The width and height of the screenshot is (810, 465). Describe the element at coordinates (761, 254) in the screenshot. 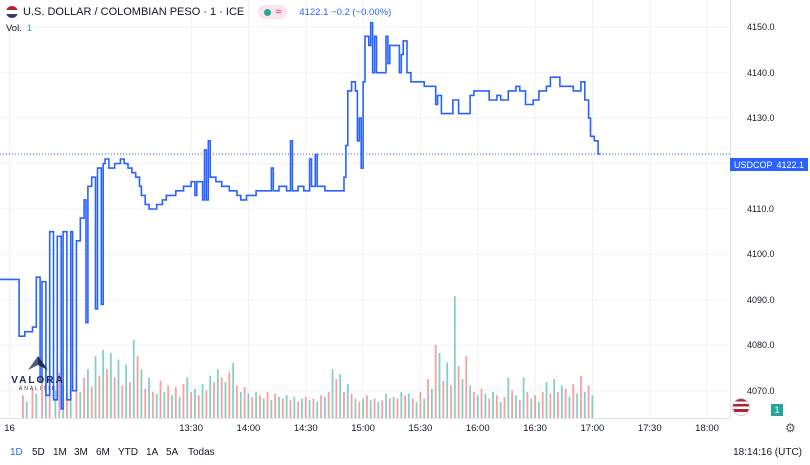

I see `price-tick-label: 4100.0` at that location.